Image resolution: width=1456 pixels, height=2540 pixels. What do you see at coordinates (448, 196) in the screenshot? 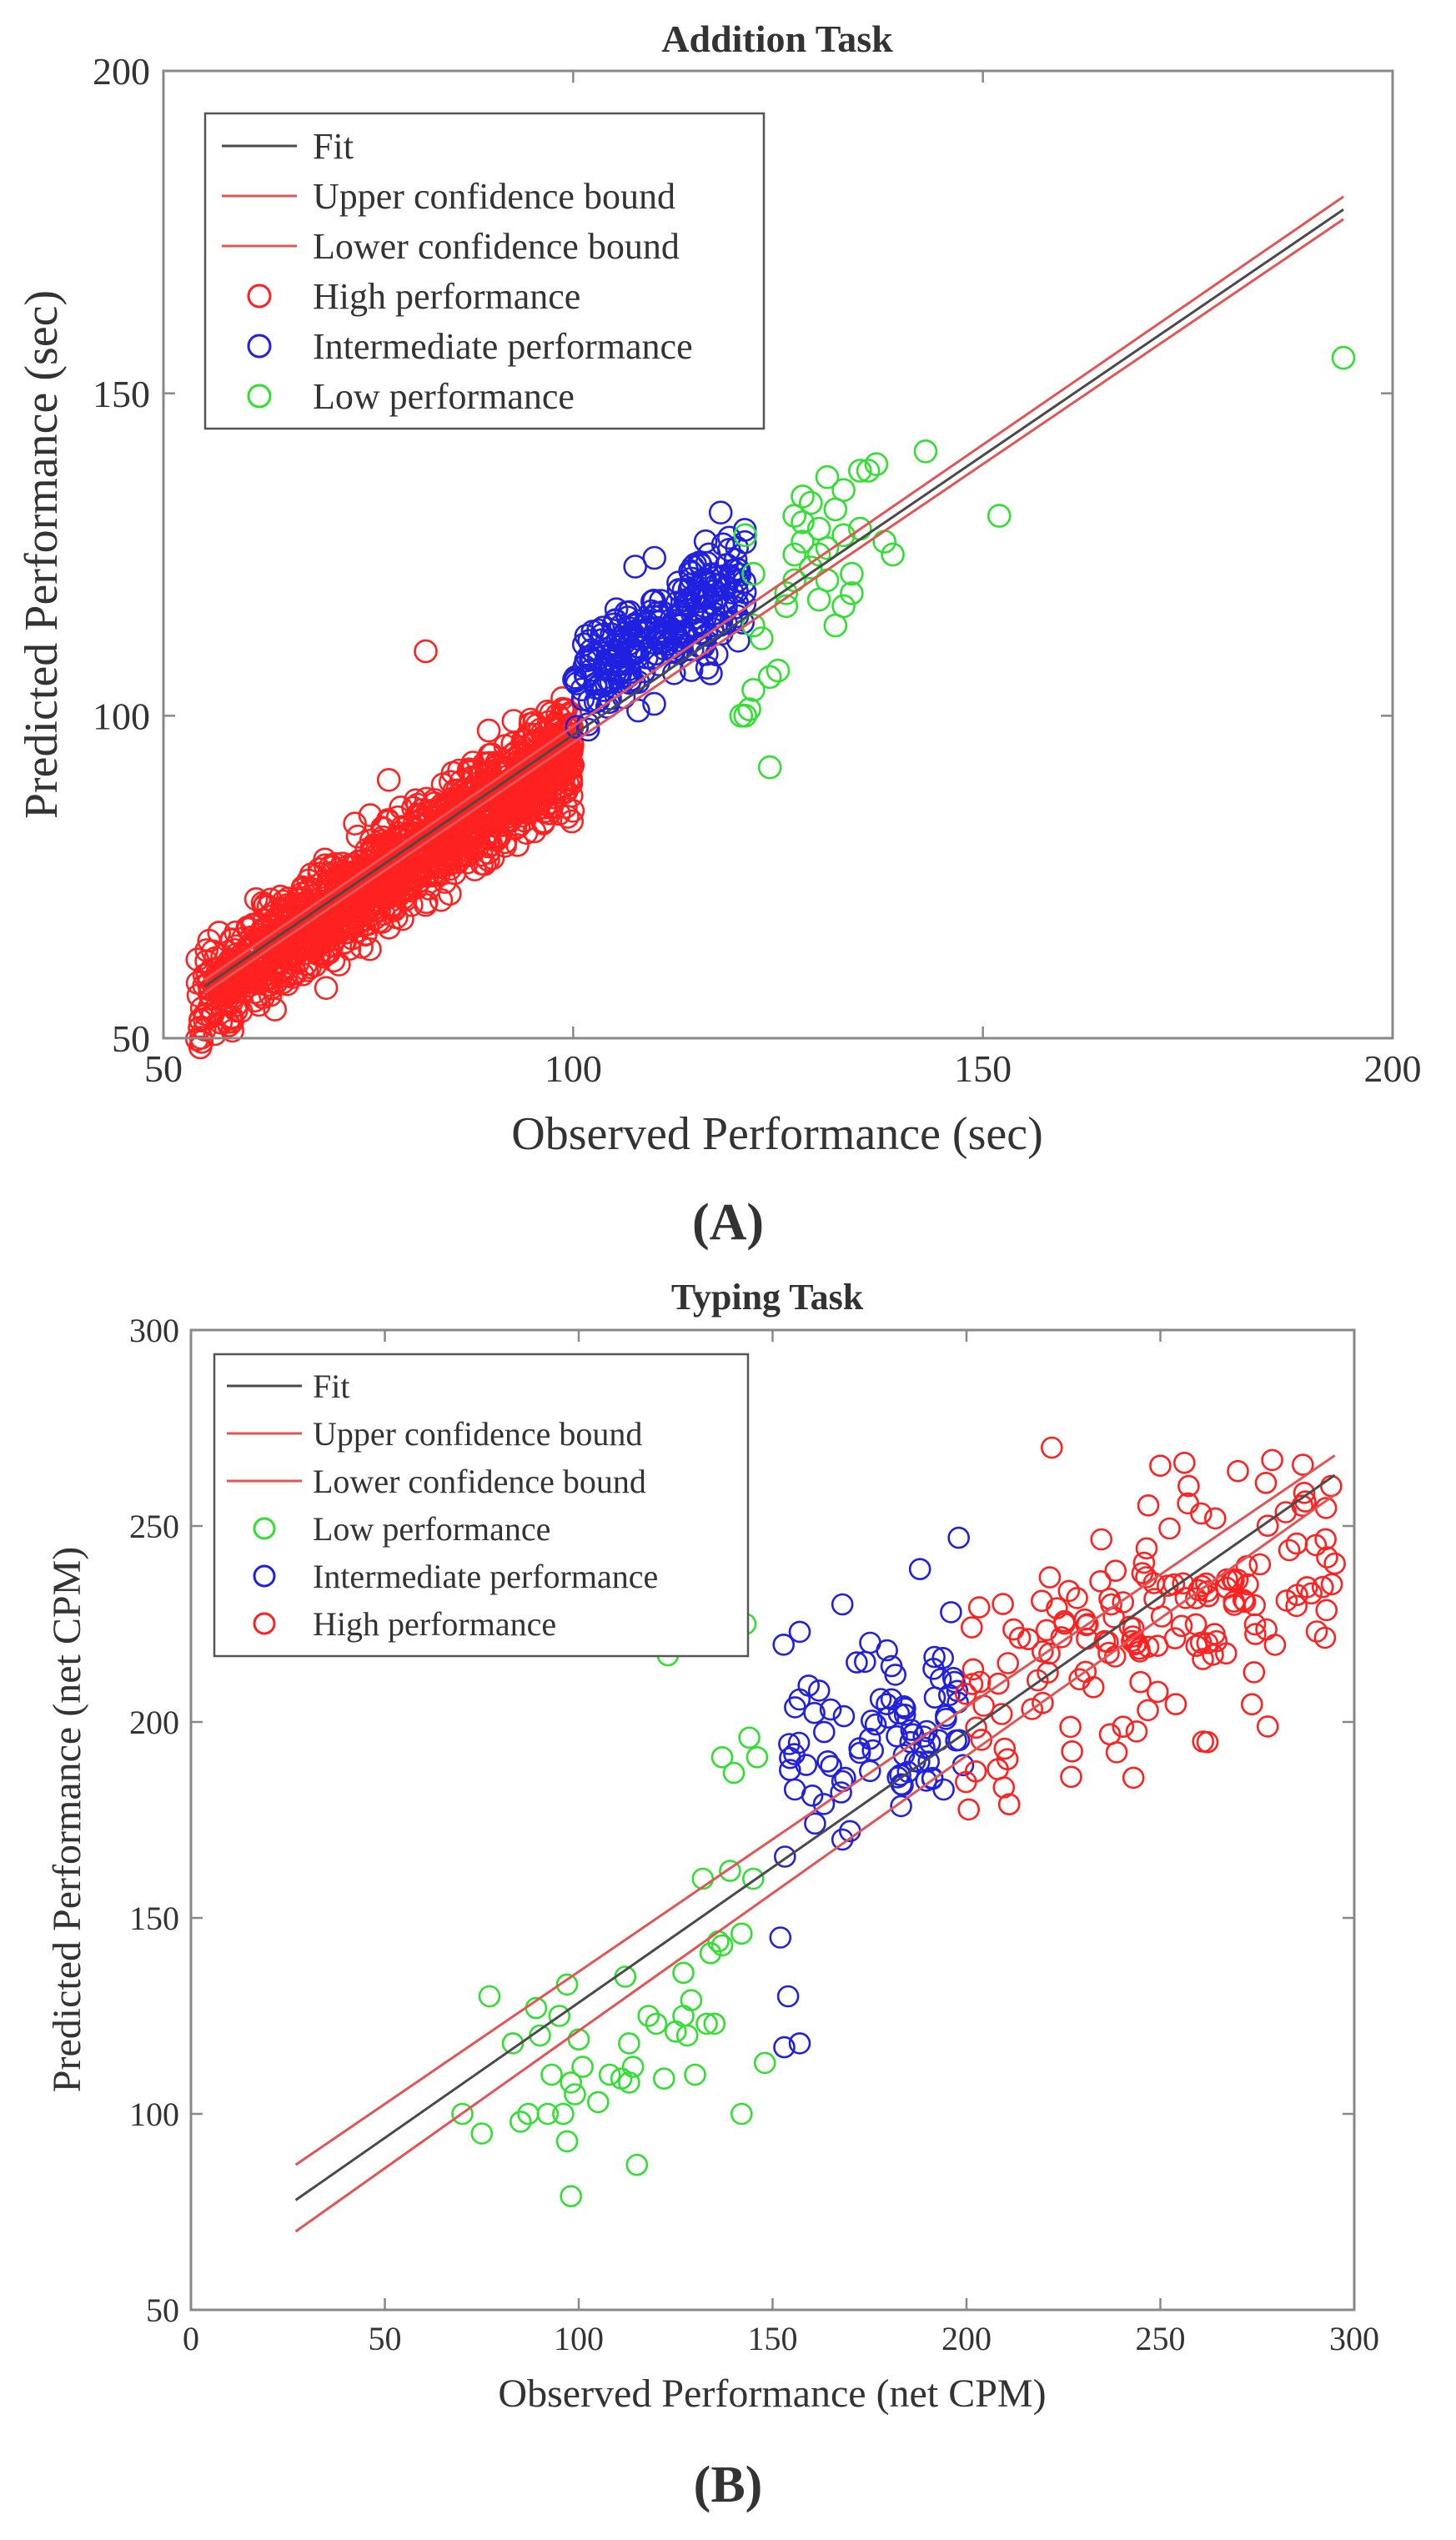
I see `legend-entry-upper-bound: Upper confidence bound` at bounding box center [448, 196].